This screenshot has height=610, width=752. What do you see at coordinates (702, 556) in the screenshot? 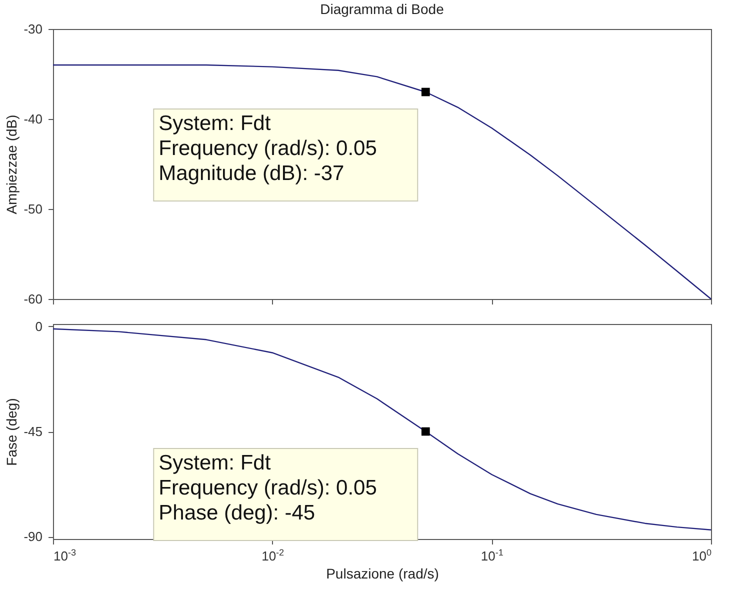
I see `x-tick-label: 10$^{0}$` at bounding box center [702, 556].